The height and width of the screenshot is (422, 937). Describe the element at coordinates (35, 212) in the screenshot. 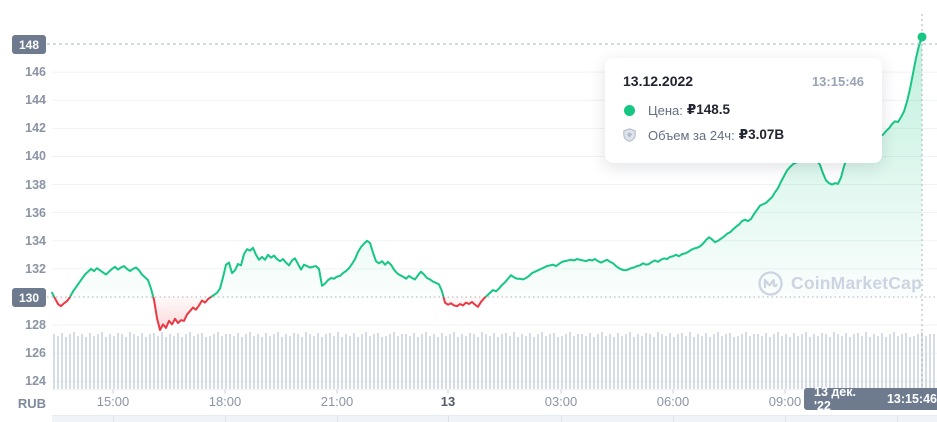

I see `y-axis-label: 136` at that location.